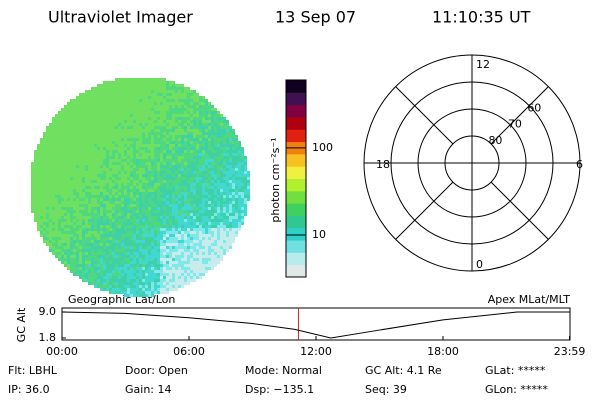 This screenshot has height=400, width=600. I want to click on info-field: GLon: *****, so click(516, 389).